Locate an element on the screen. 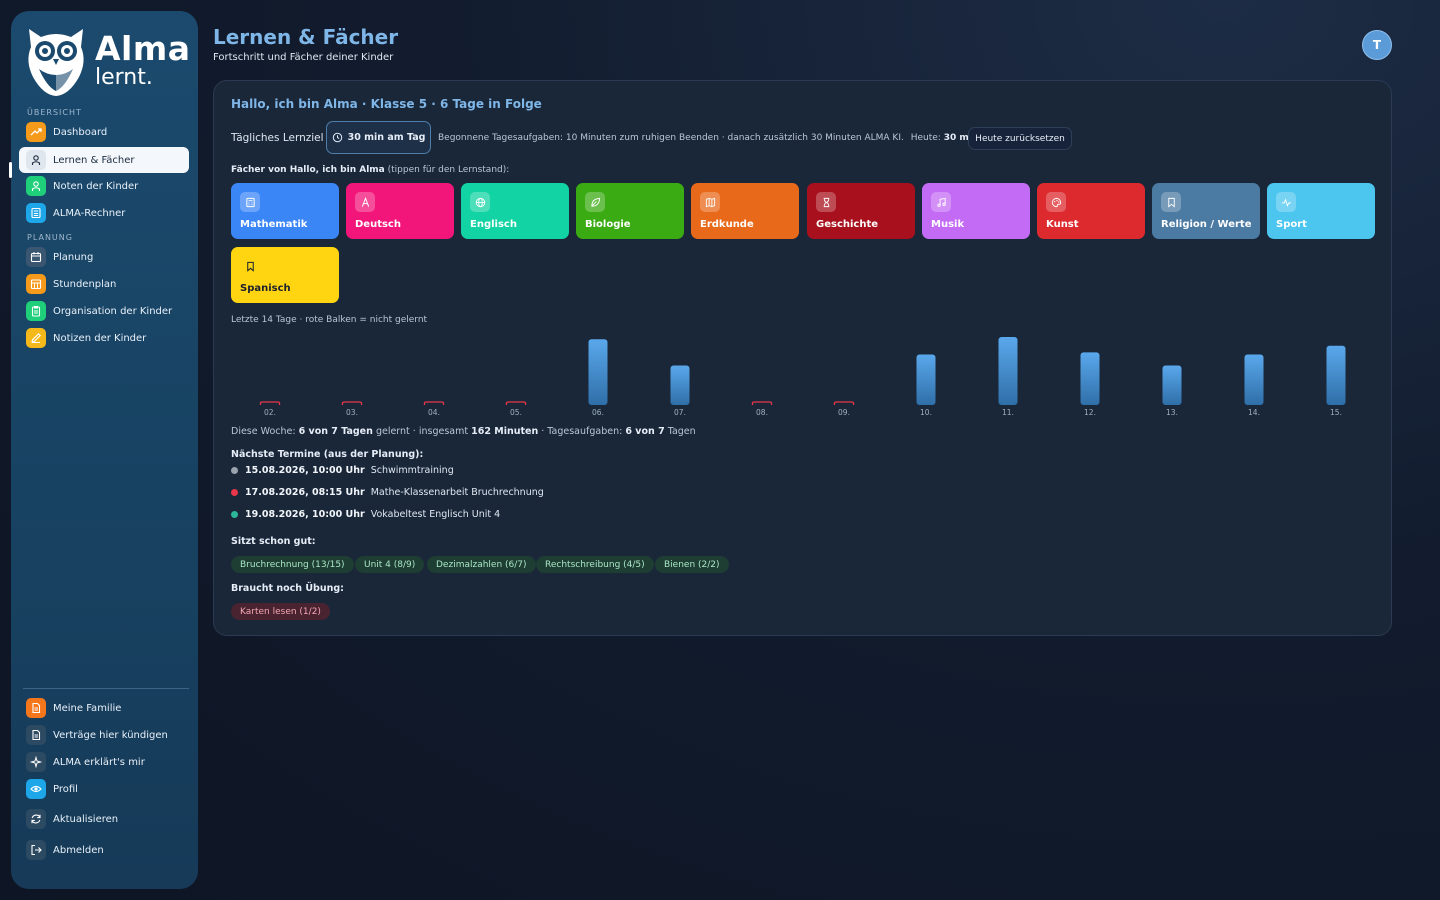 This screenshot has width=1440, height=900. sidebar-item-dashboard: Dashboard is located at coordinates (104, 132).